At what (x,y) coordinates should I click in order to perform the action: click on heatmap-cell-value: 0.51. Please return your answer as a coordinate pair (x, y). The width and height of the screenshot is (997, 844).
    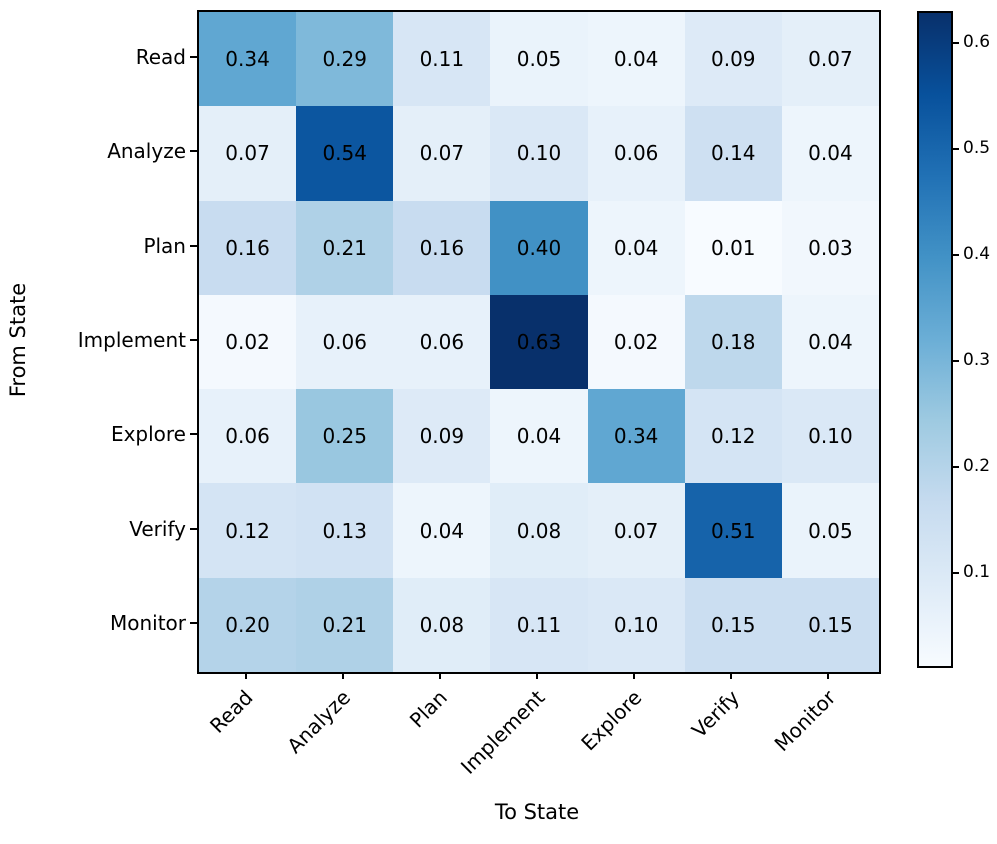
    Looking at the image, I should click on (733, 530).